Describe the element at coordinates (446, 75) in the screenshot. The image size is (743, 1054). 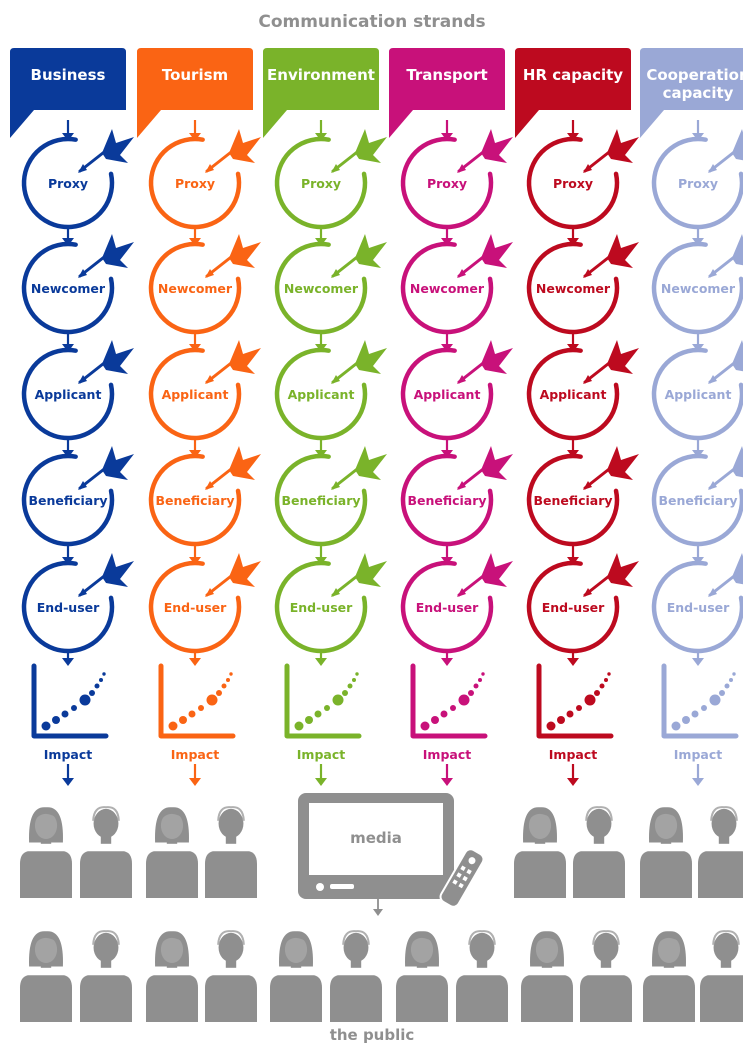
I see `strand-label-line: Transport` at that location.